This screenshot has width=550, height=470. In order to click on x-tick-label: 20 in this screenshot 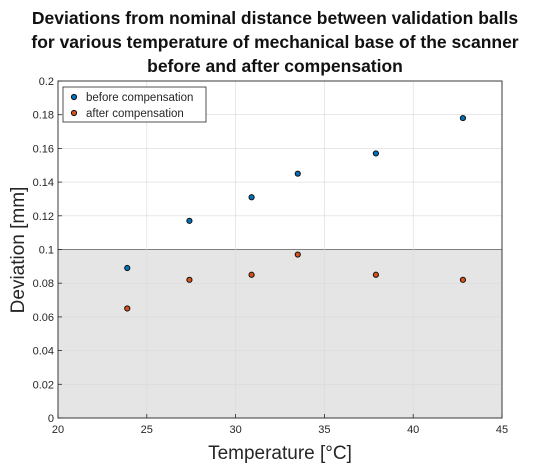, I will do `click(58, 430)`.